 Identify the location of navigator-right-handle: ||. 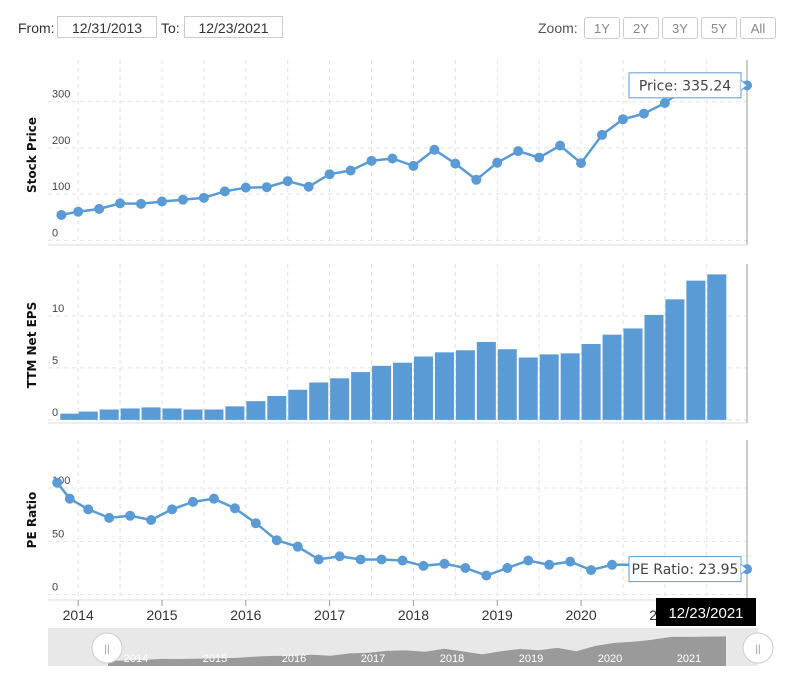
(758, 648).